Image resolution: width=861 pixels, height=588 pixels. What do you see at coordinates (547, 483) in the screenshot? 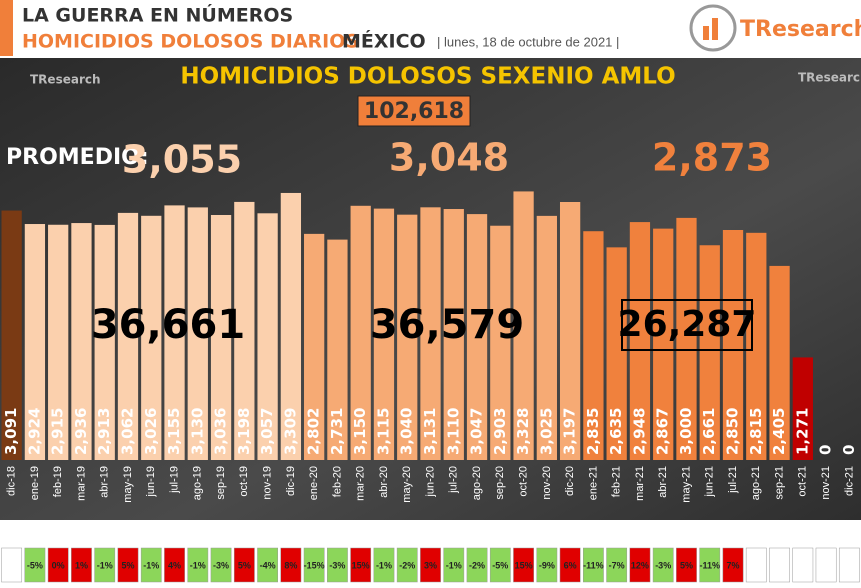
I see `x-tick-label: nov-20` at bounding box center [547, 483].